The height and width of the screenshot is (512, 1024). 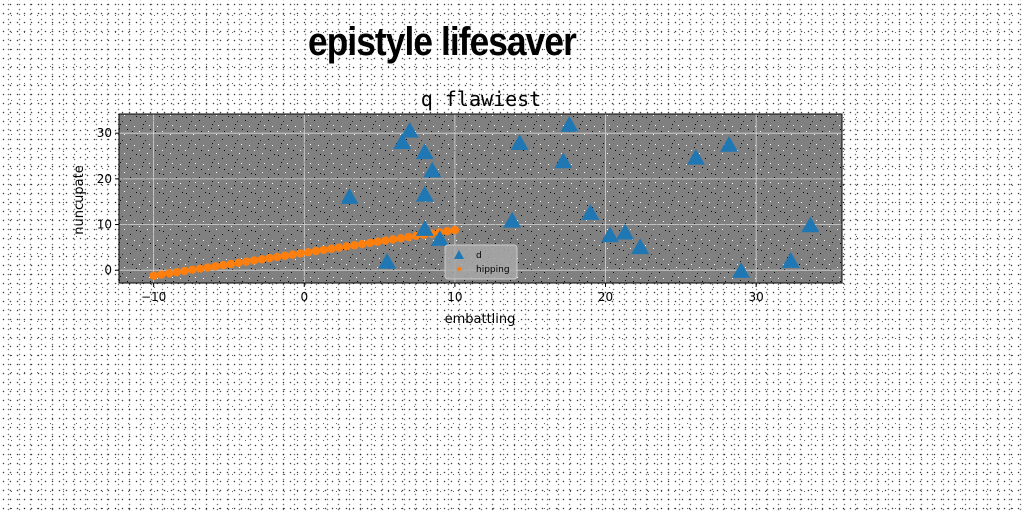 I want to click on series-d, so click(x=580, y=196).